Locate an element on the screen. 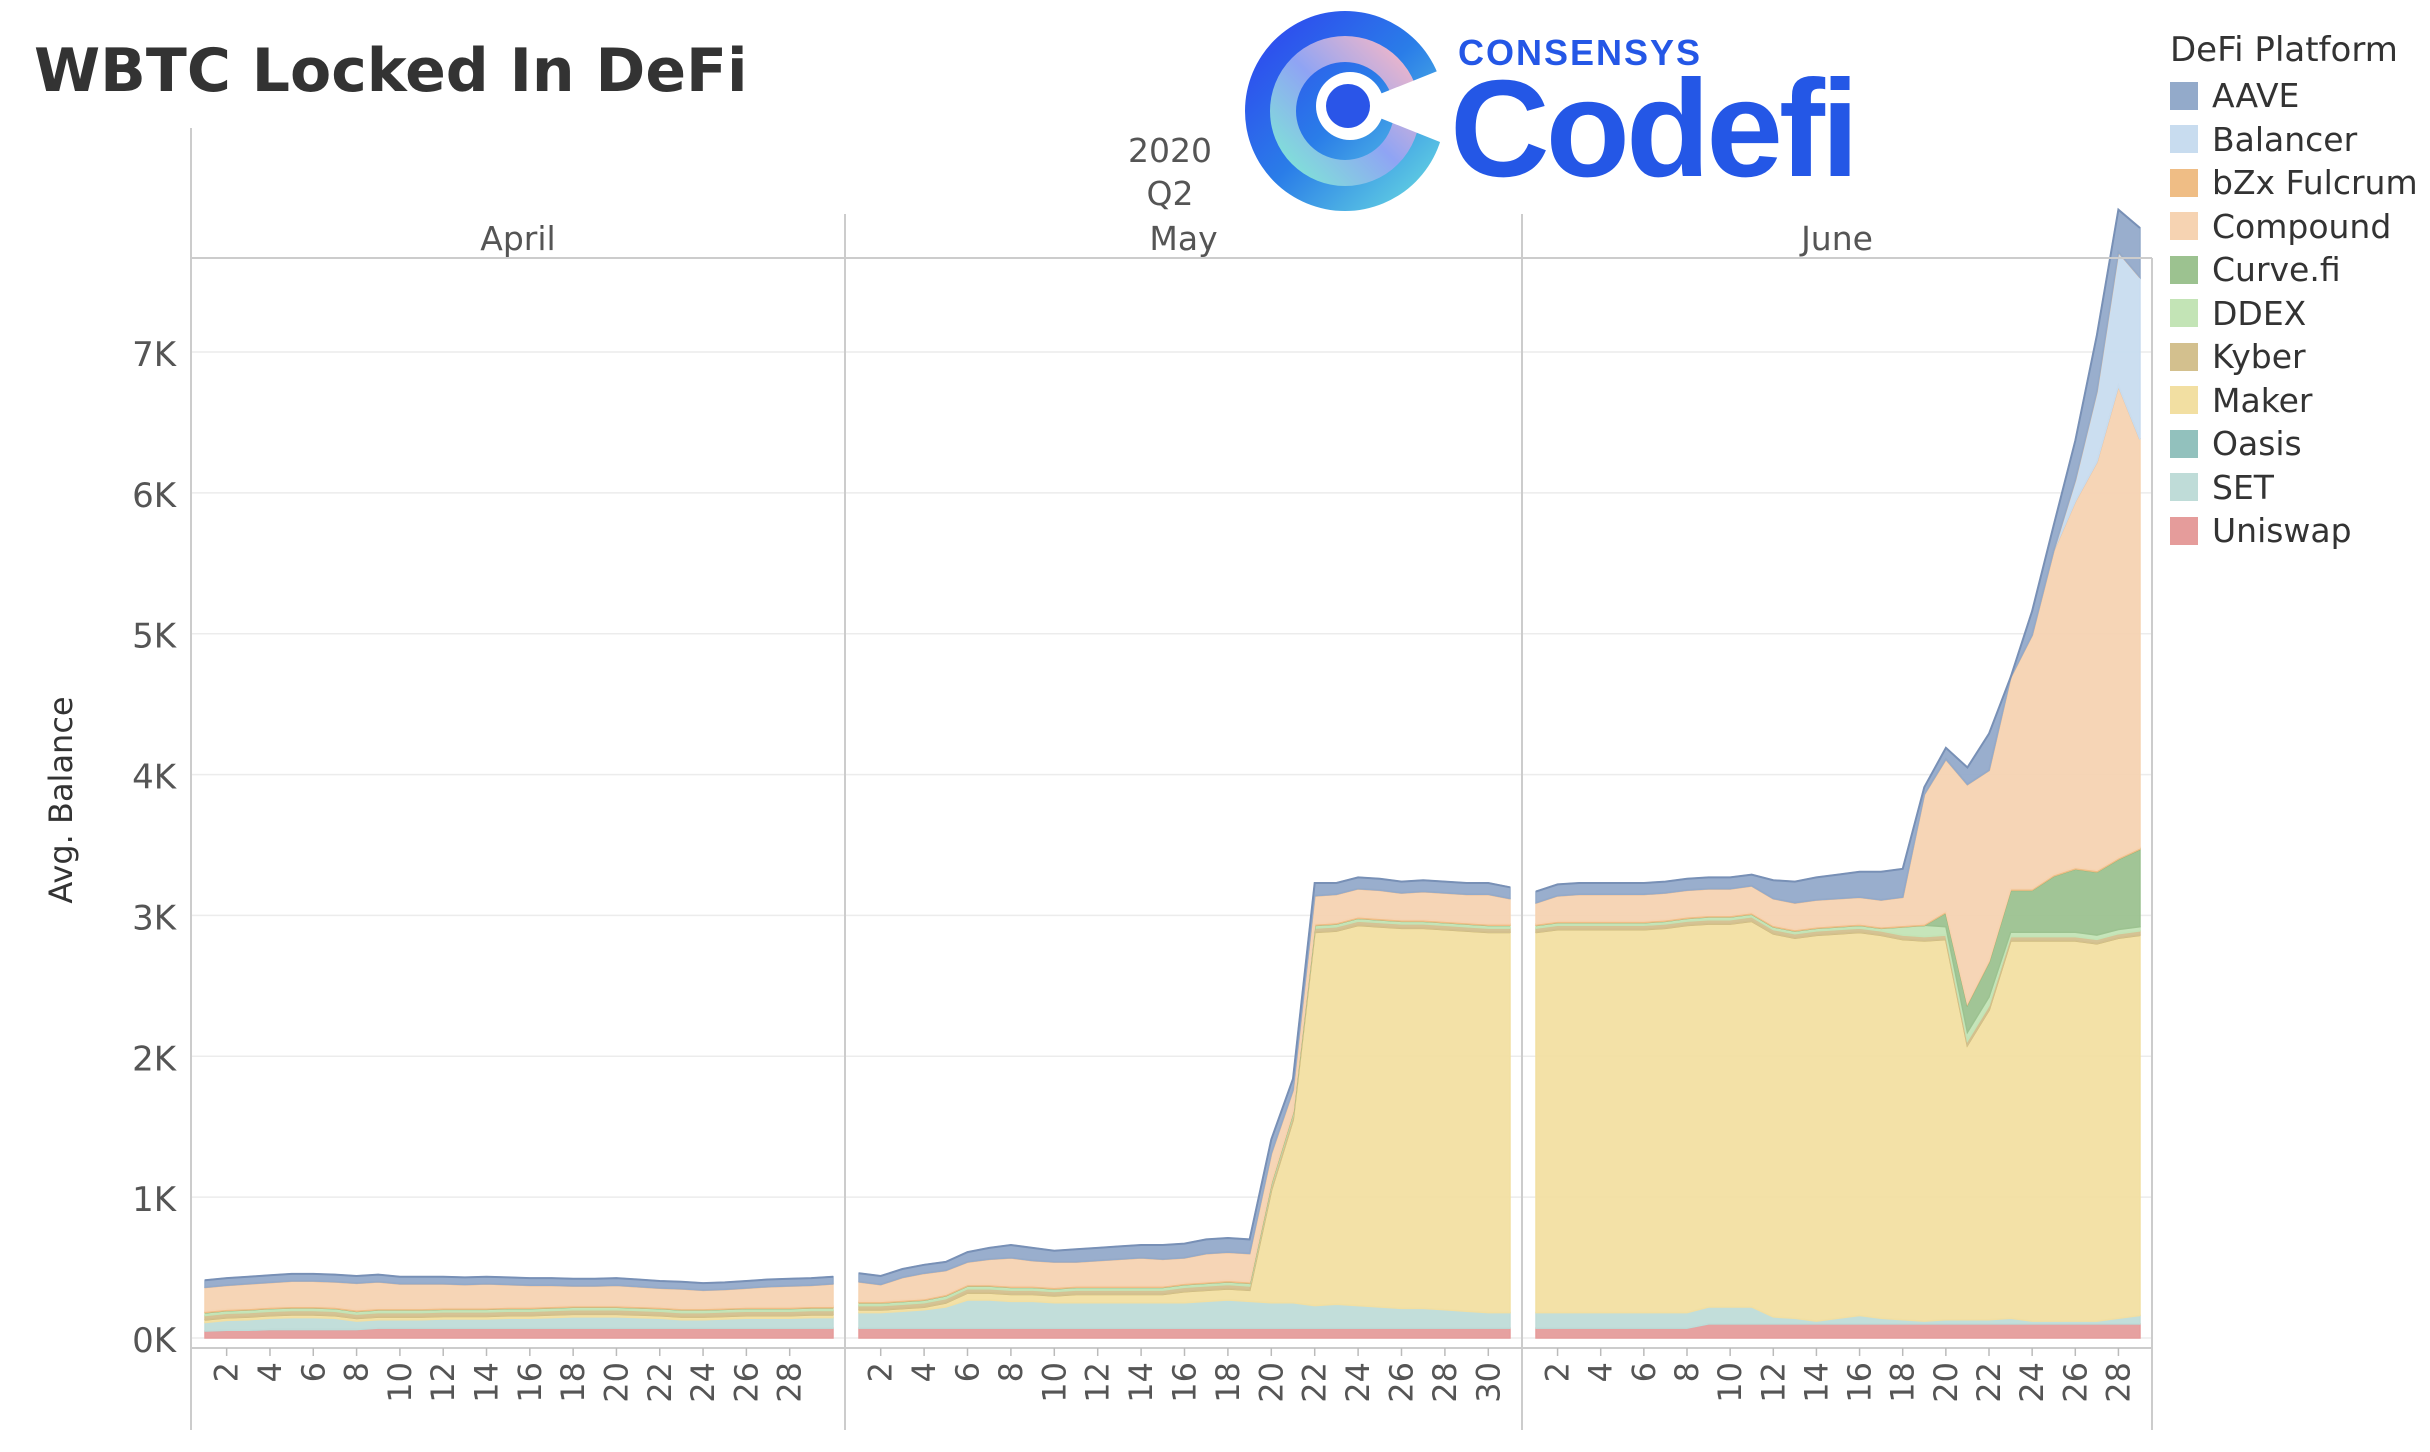 This screenshot has height=1452, width=2430. legend-label: Kyber is located at coordinates (2259, 357).